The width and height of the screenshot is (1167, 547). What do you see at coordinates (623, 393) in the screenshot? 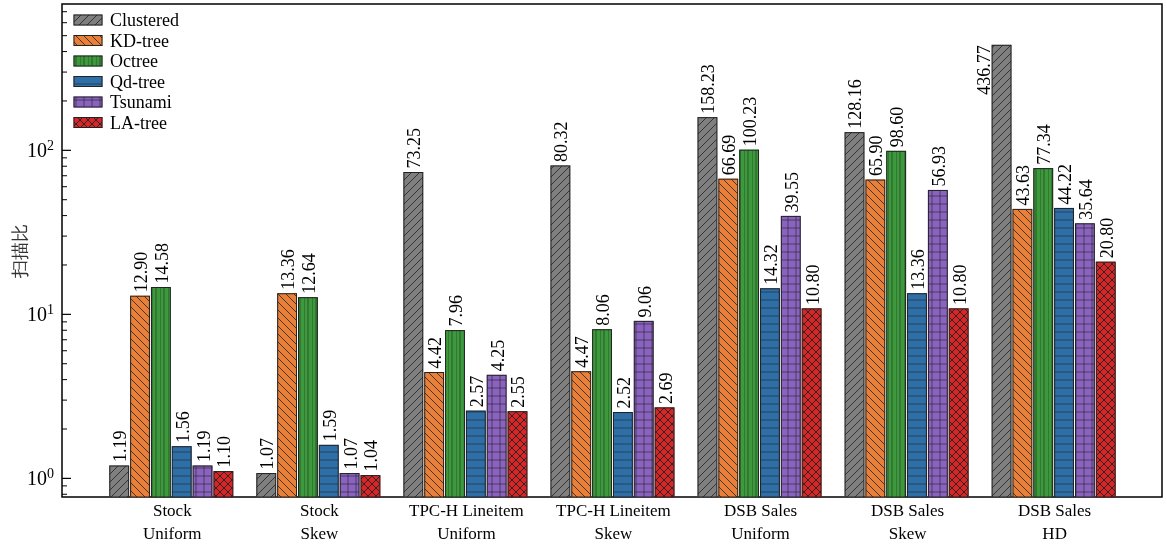
I see `data-label: 2.52` at bounding box center [623, 393].